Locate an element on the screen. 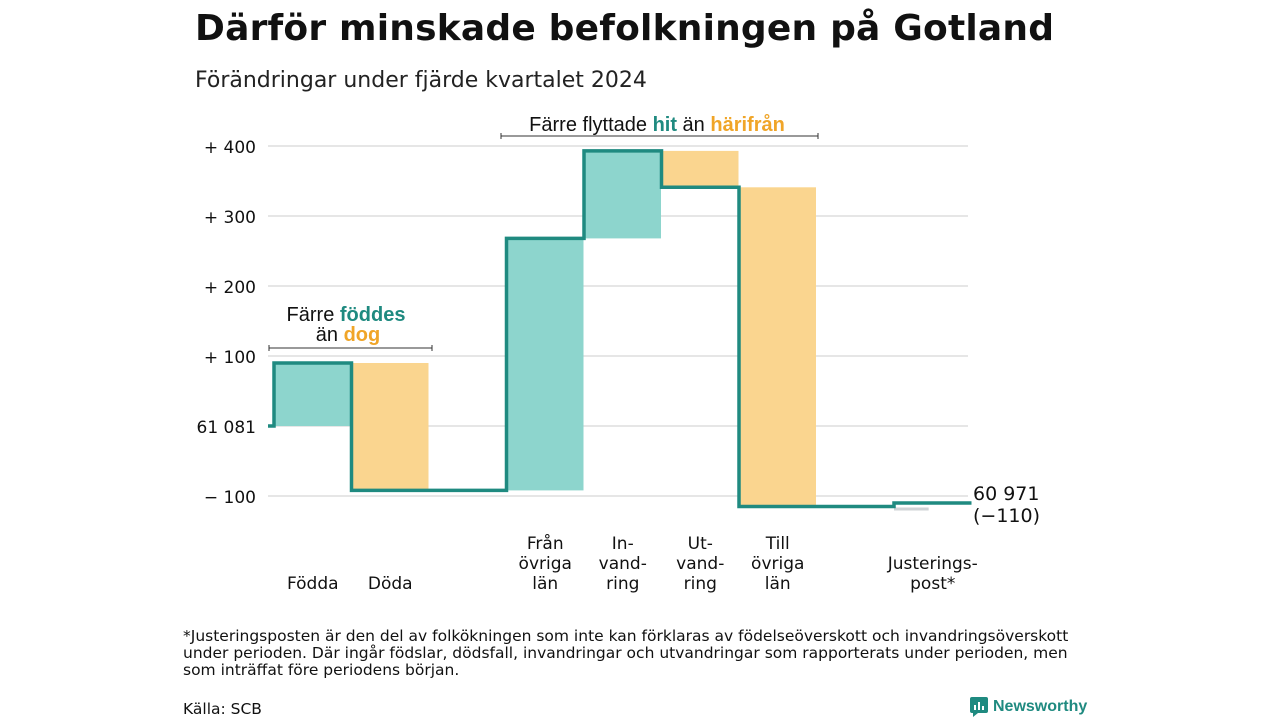 This screenshot has height=720, width=1280. source-note: Källa: SCB is located at coordinates (222, 709).